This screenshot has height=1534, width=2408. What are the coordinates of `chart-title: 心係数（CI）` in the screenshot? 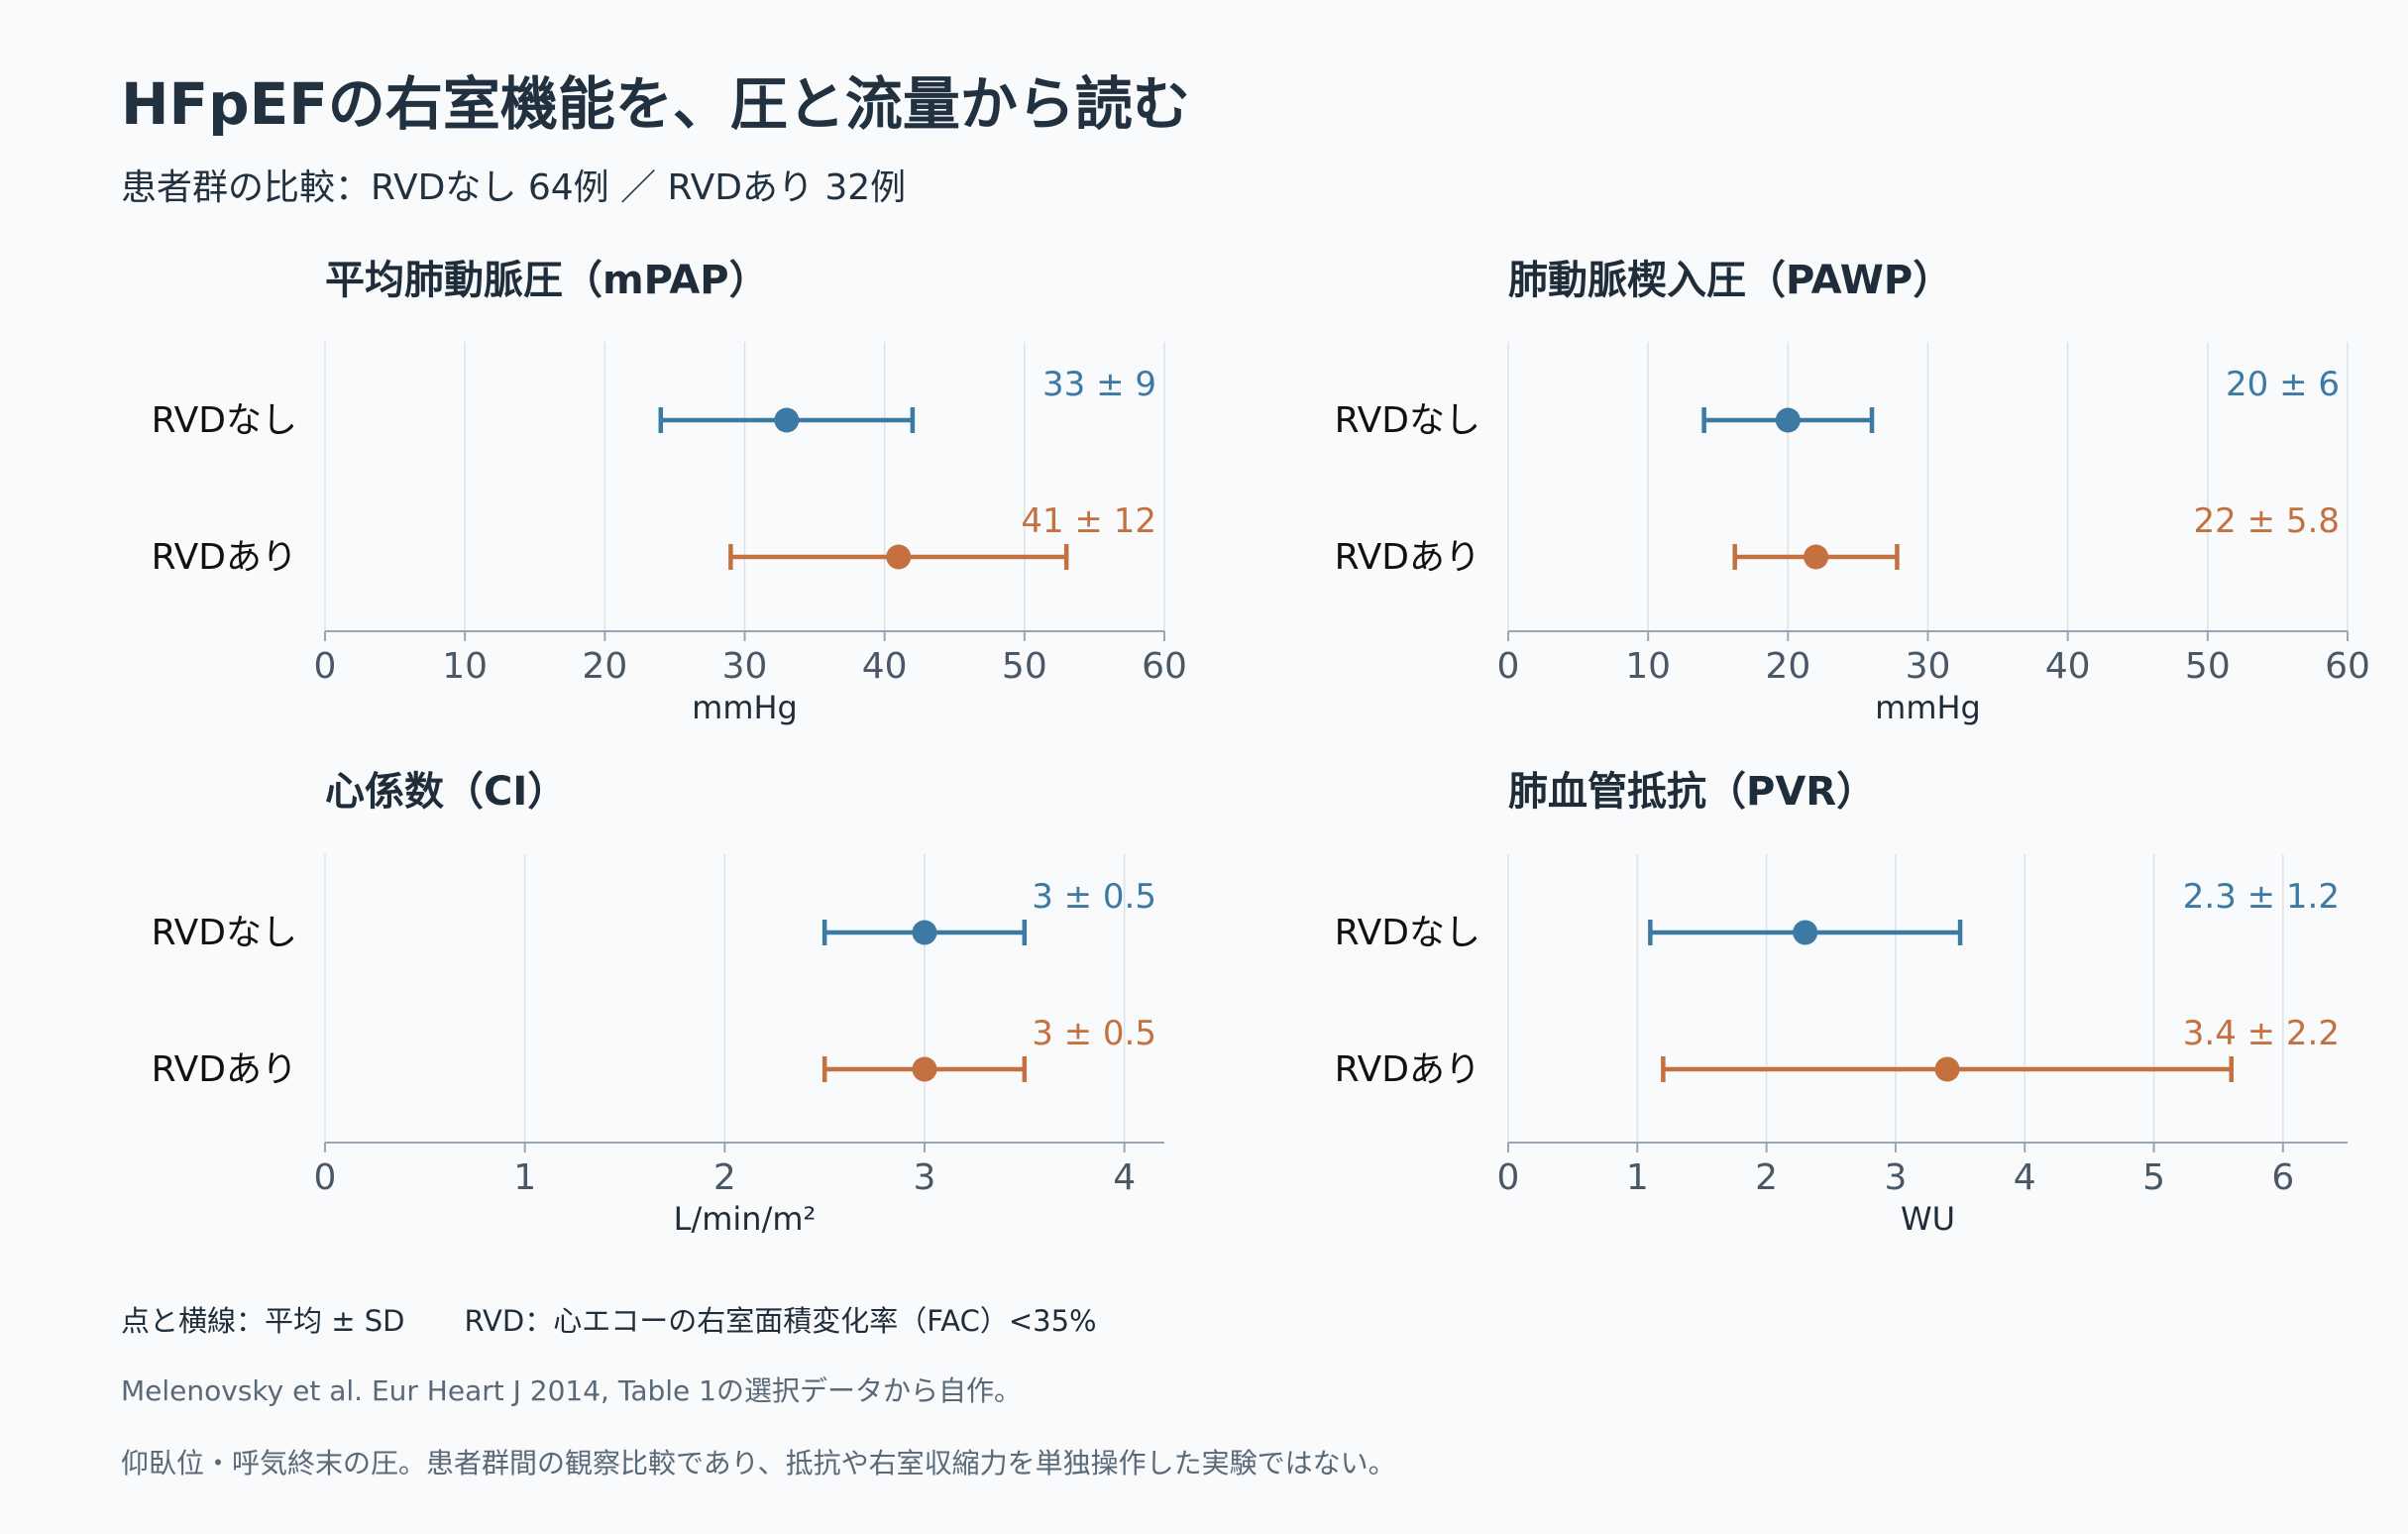 It's located at (446, 792).